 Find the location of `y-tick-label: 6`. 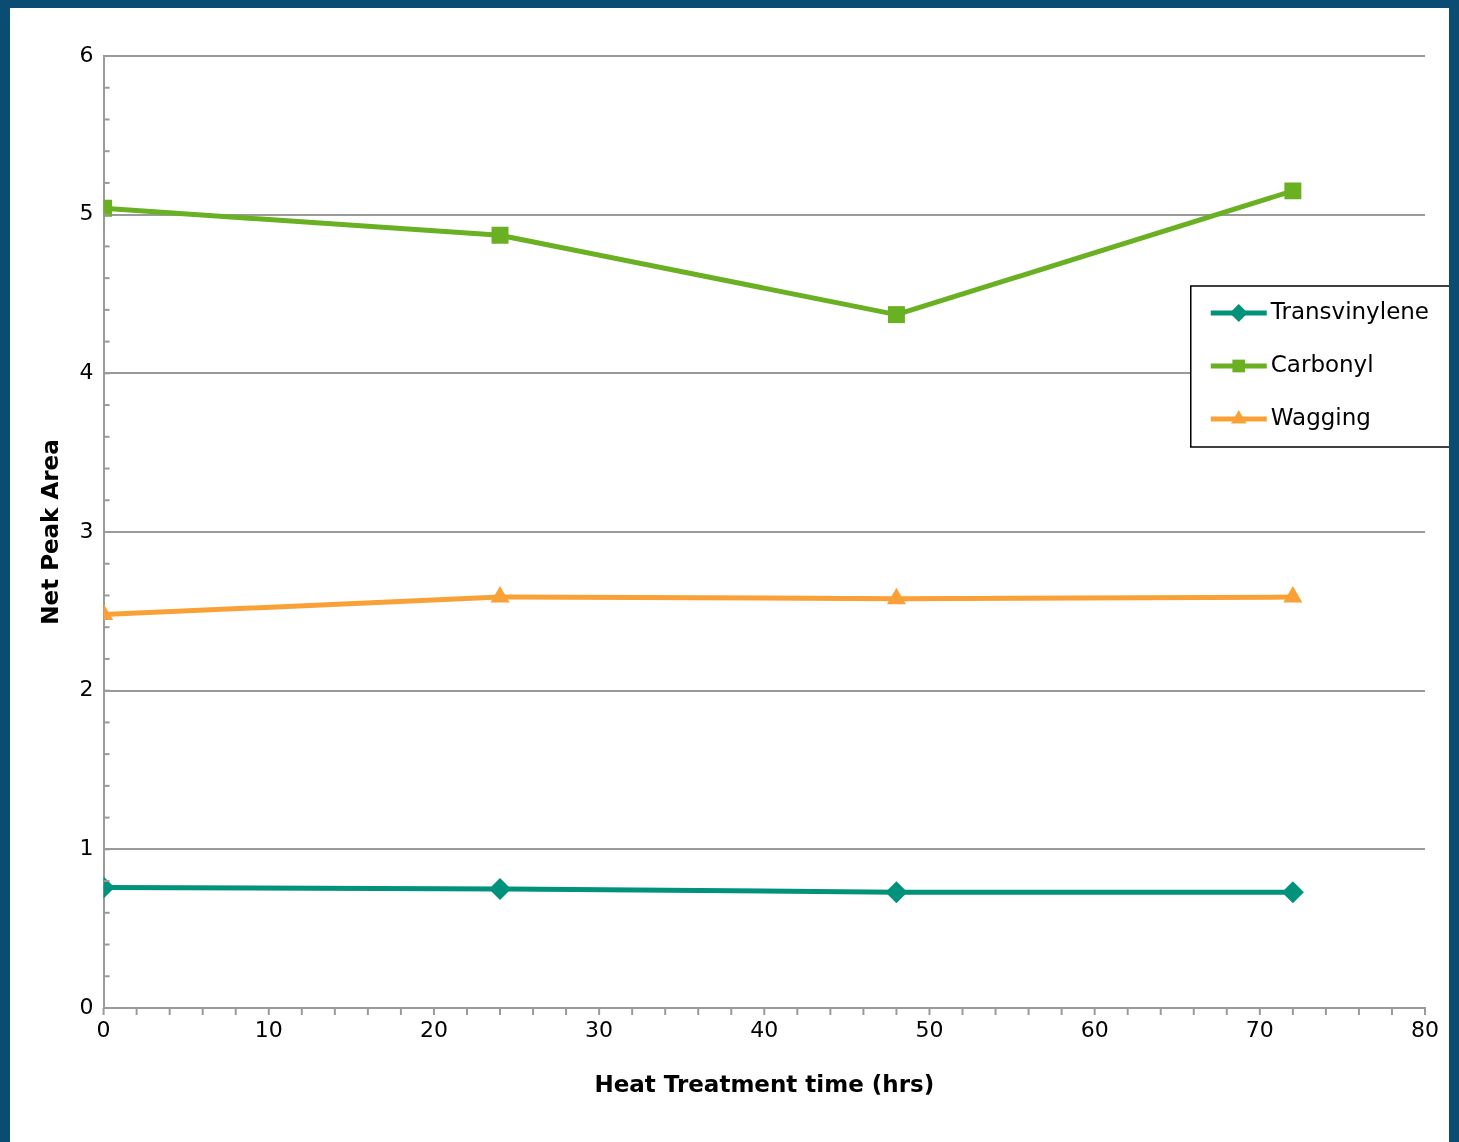

y-tick-label: 6 is located at coordinates (86, 54).